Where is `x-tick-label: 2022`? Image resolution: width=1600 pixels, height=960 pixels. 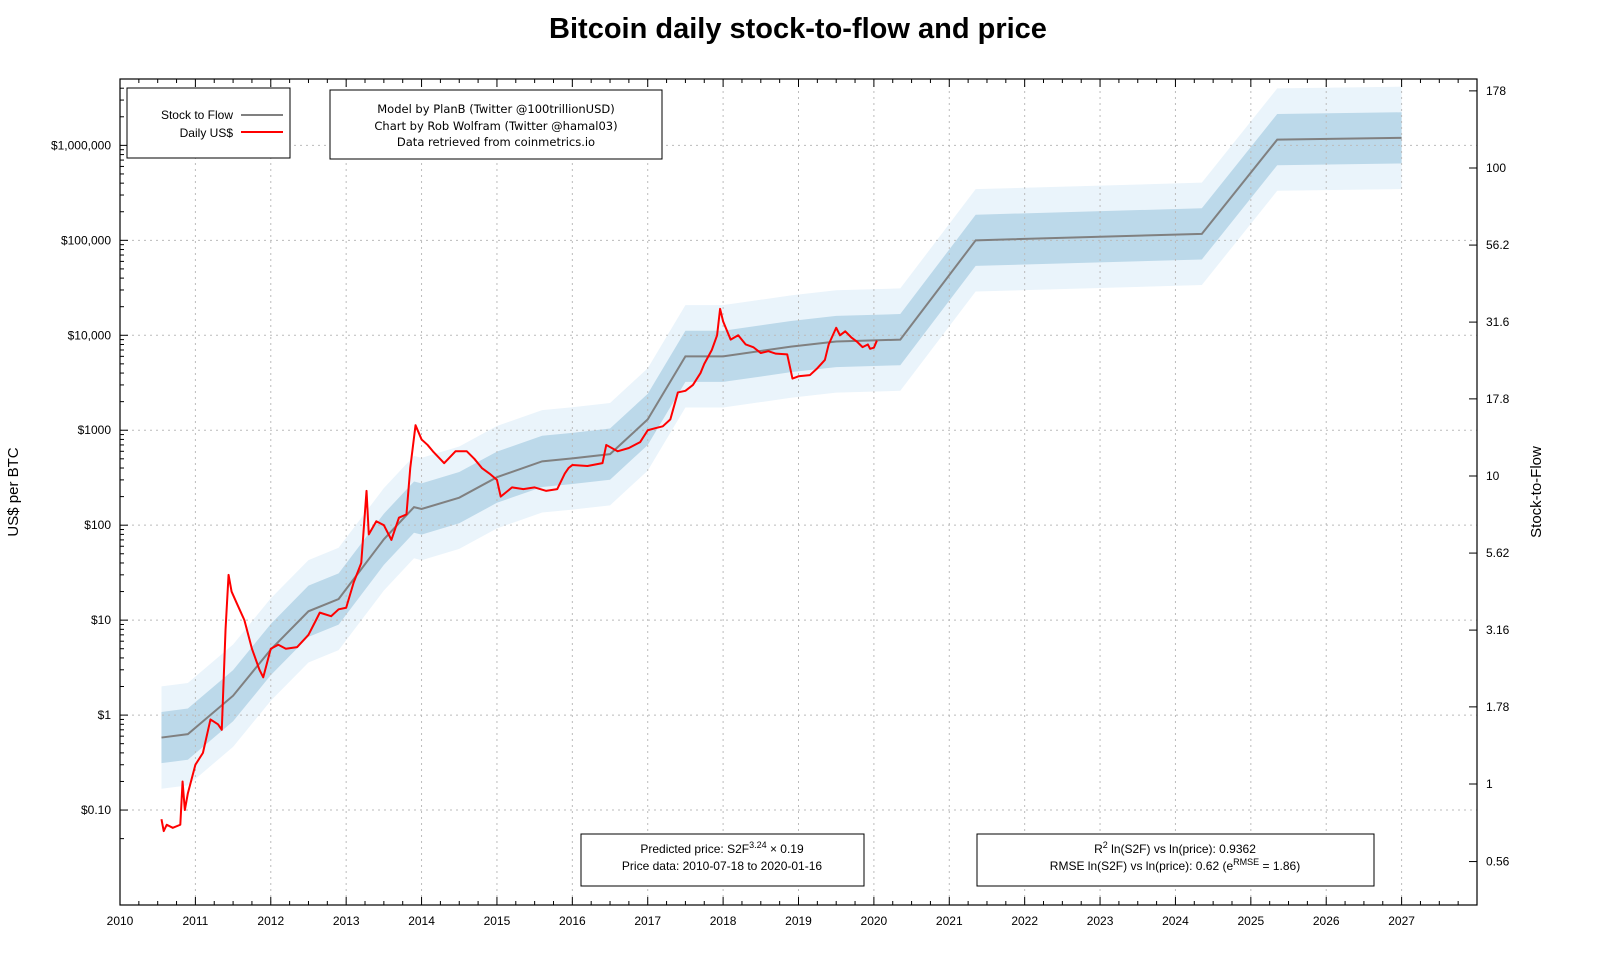
x-tick-label: 2022 is located at coordinates (1024, 921).